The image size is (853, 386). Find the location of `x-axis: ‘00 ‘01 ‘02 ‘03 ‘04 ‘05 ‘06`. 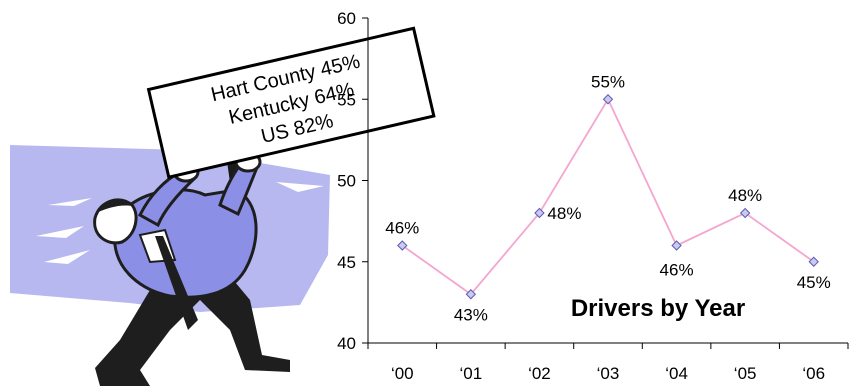

x-axis: ‘00 ‘01 ‘02 ‘03 ‘04 ‘05 ‘06 is located at coordinates (608, 362).